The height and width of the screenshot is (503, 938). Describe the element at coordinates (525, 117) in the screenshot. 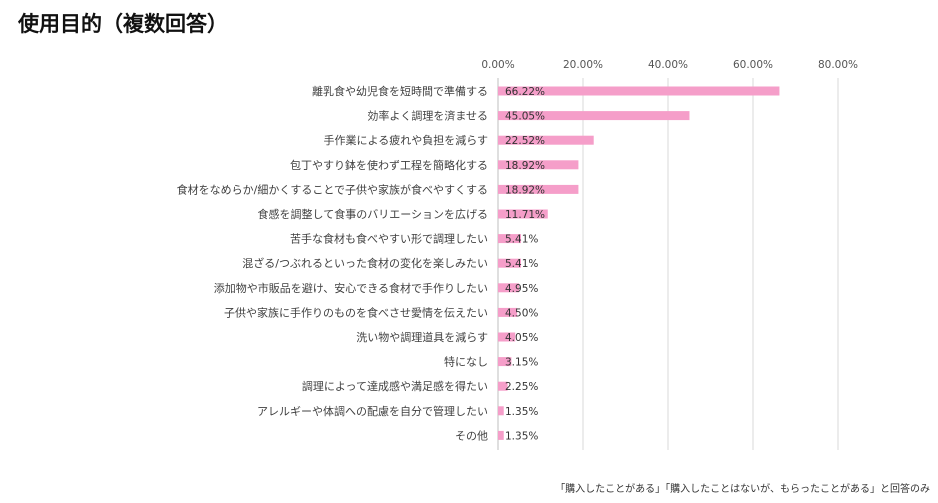

I see `data-label: 45.05%` at that location.